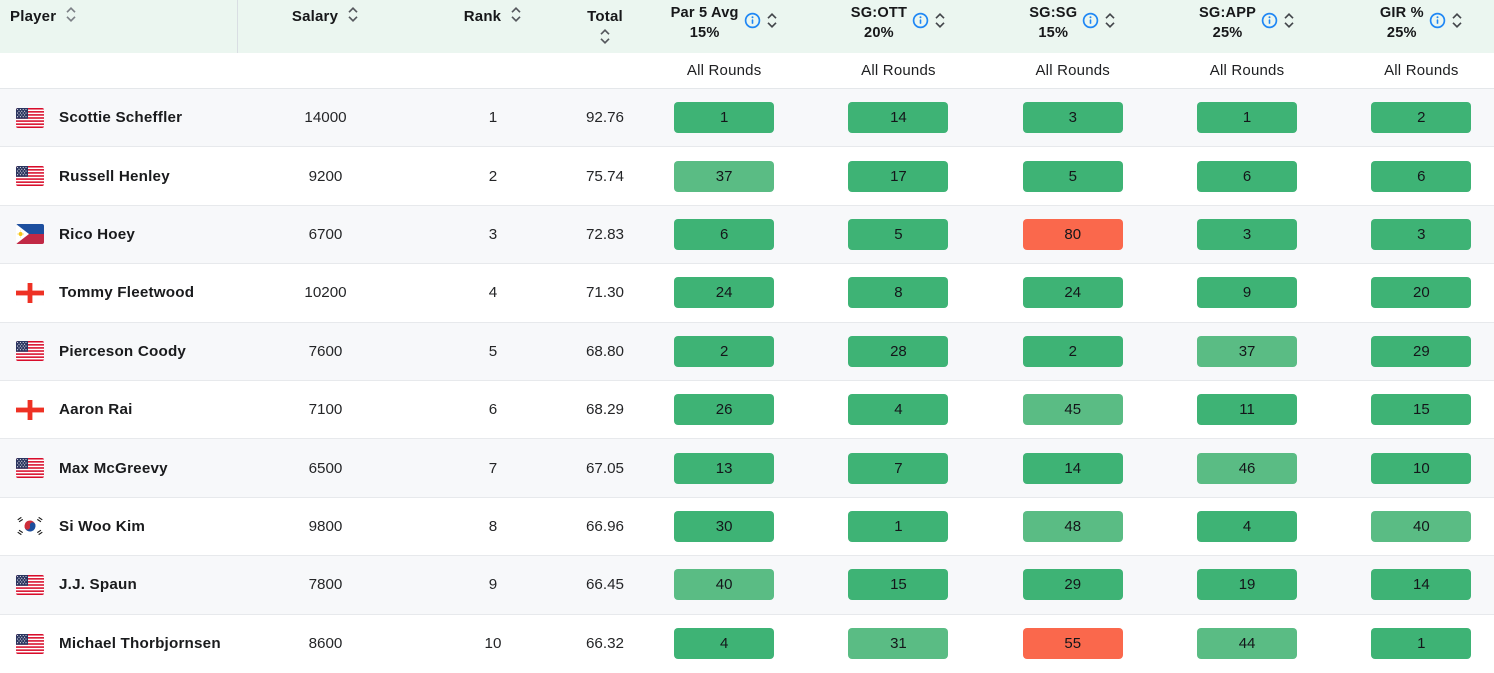  I want to click on player-cell: Russell Henley, so click(119, 175).